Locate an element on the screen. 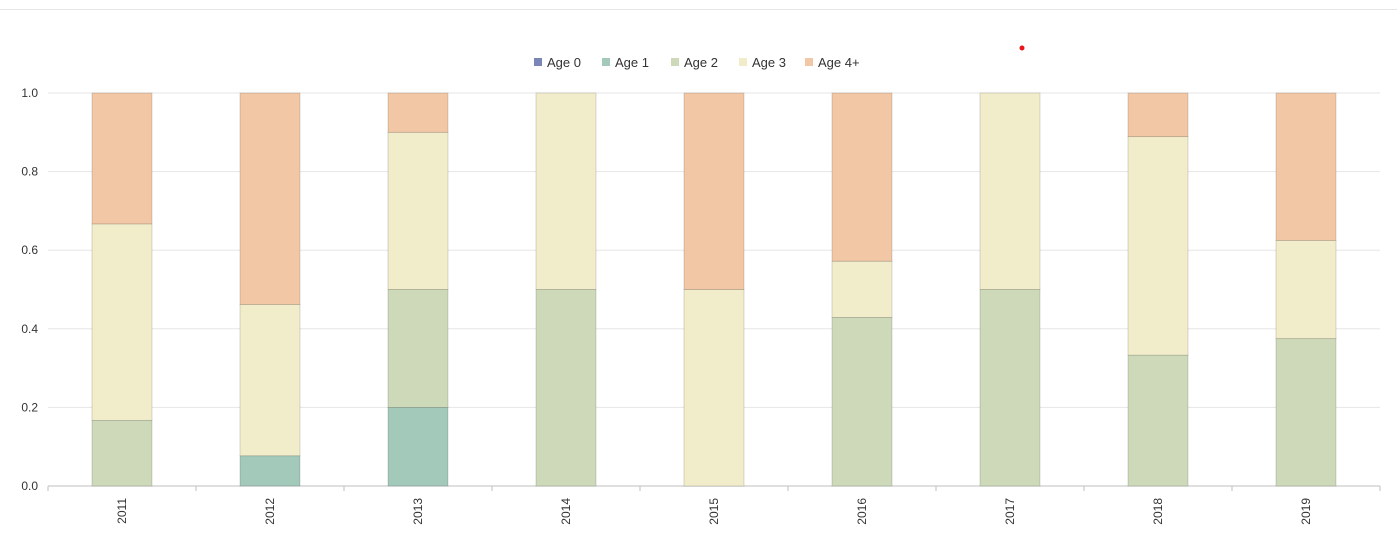 The width and height of the screenshot is (1397, 559). x-tick-label: 2019 is located at coordinates (1306, 511).